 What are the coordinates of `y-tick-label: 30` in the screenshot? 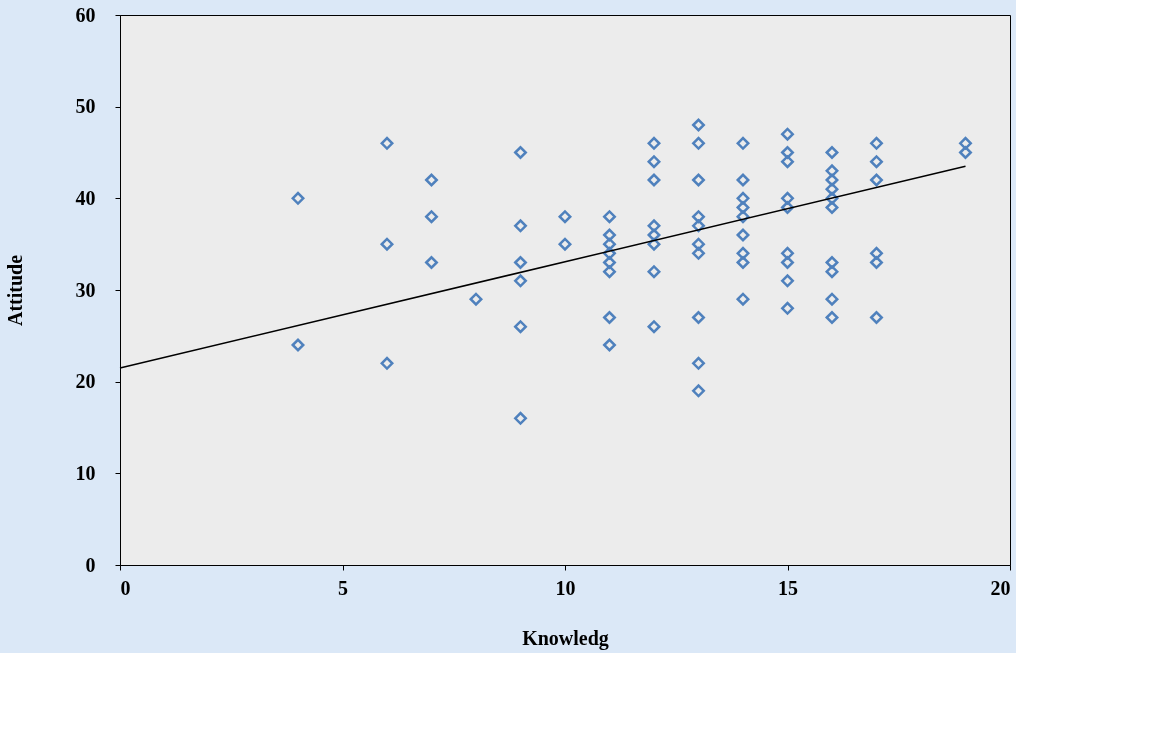 It's located at (85, 289).